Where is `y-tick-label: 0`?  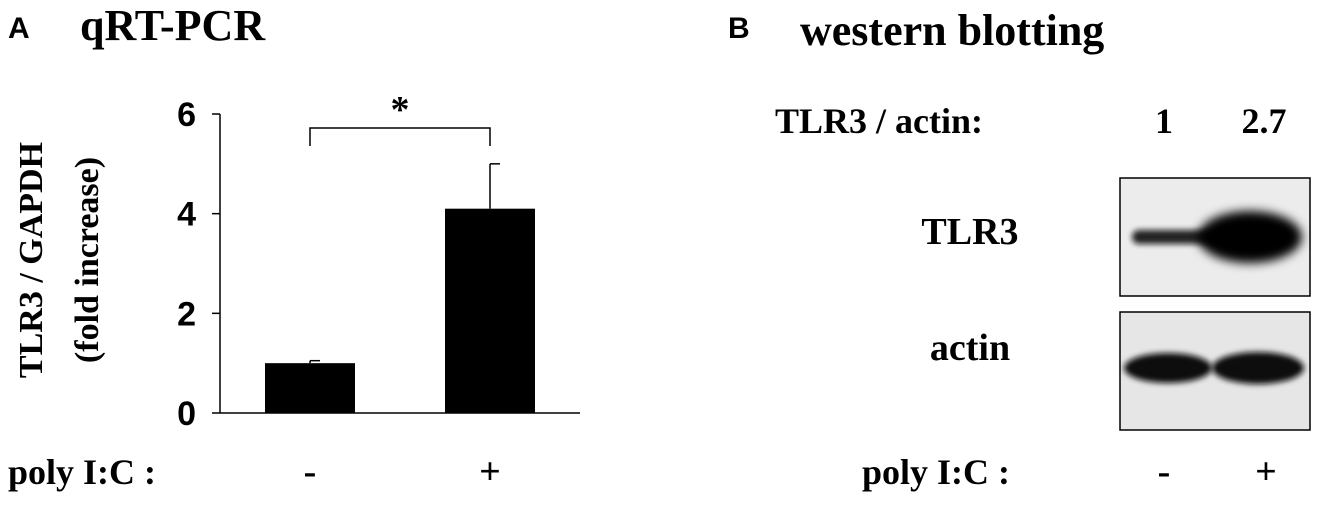 y-tick-label: 0 is located at coordinates (186, 414).